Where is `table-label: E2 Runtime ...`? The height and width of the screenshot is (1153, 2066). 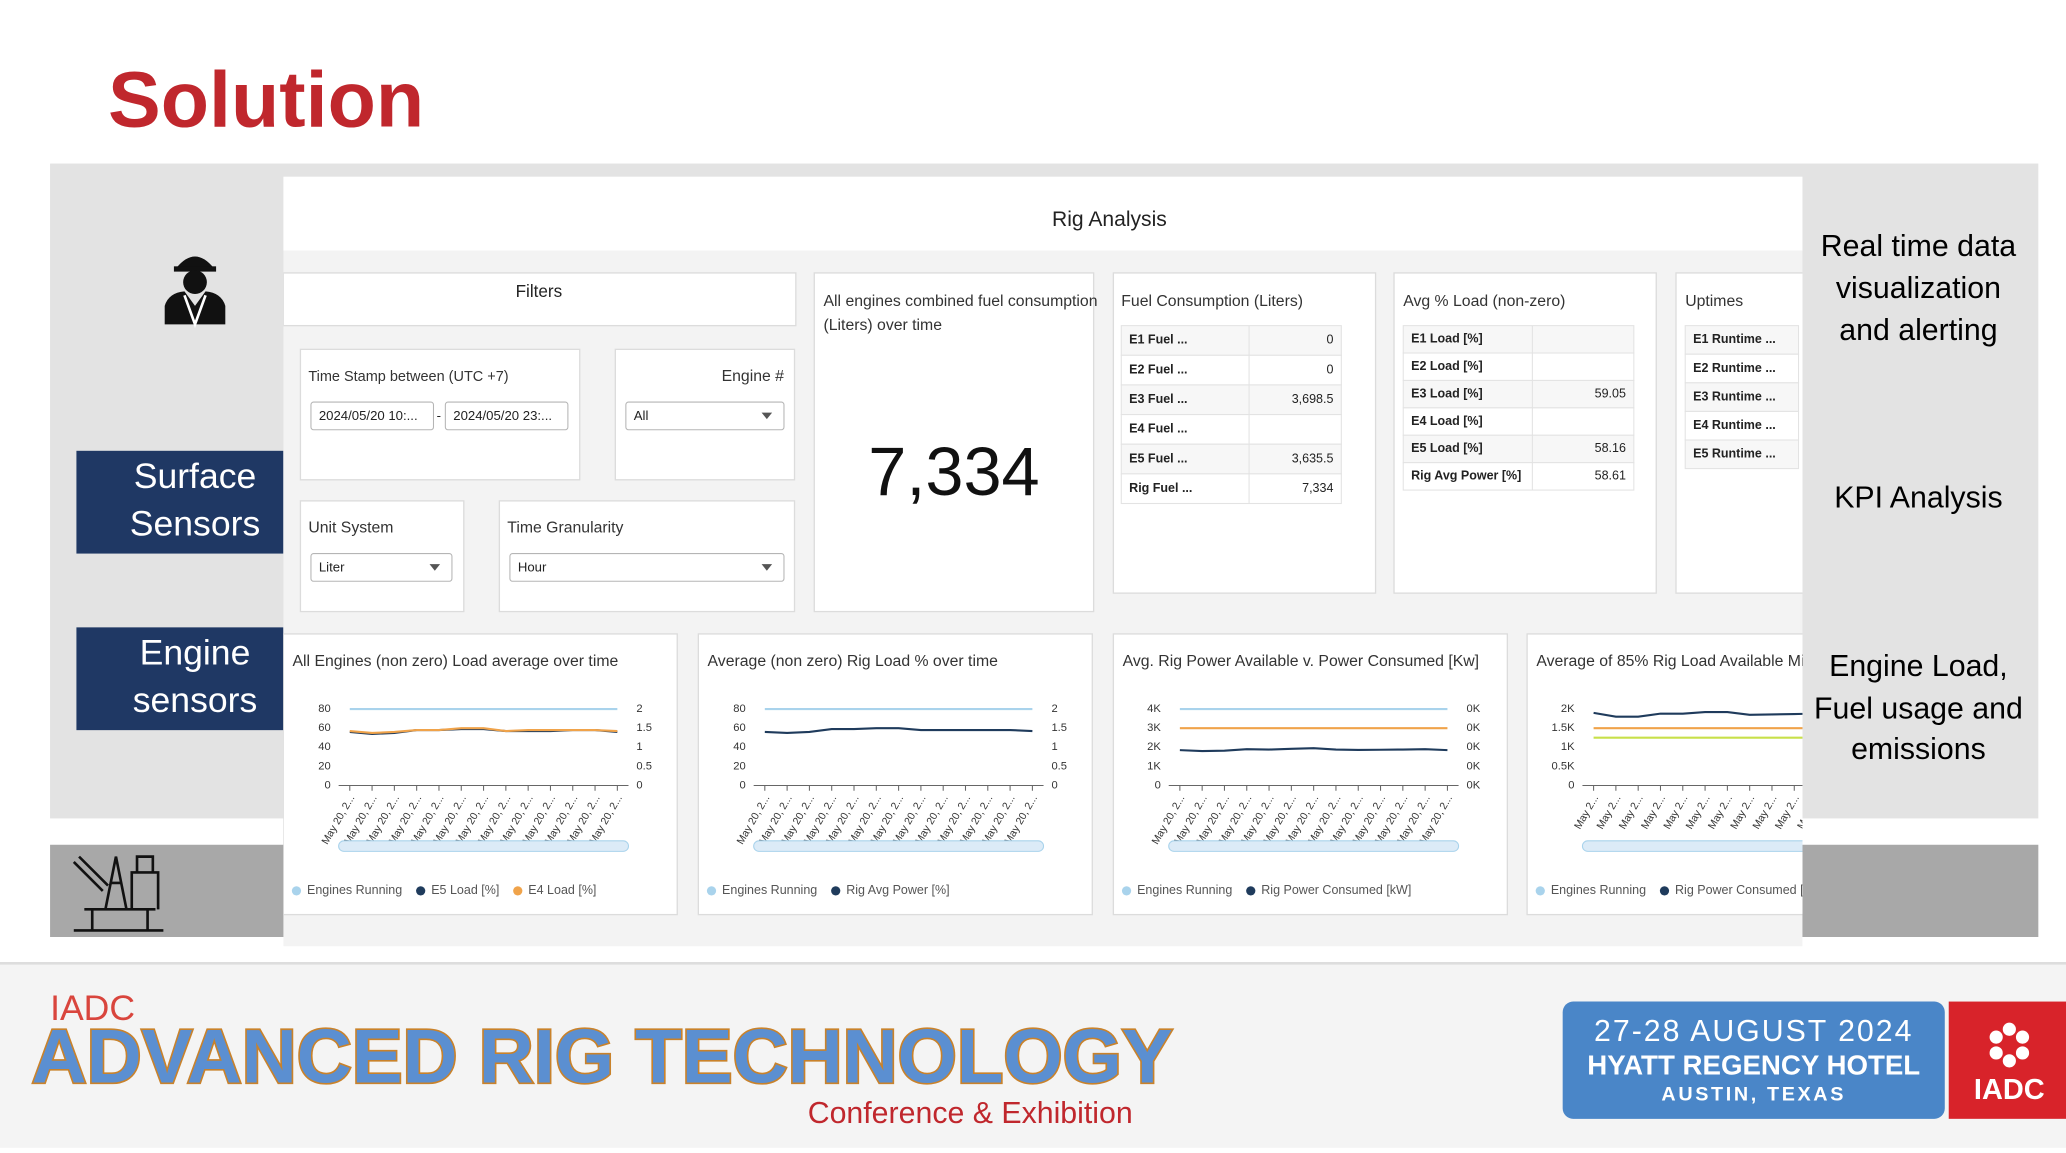 table-label: E2 Runtime ... is located at coordinates (1734, 368).